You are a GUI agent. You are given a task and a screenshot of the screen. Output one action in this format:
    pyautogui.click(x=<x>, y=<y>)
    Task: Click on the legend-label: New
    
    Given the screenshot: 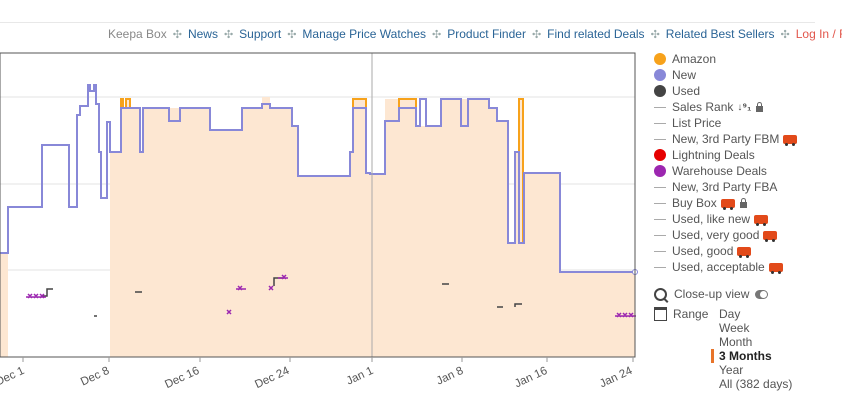 What is the action you would take?
    pyautogui.click(x=684, y=75)
    